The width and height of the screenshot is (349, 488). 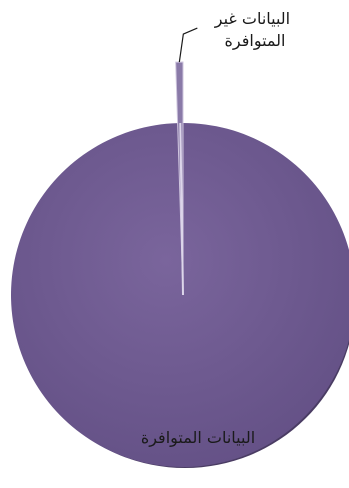 I want to click on label-leader-line, so click(x=188, y=45).